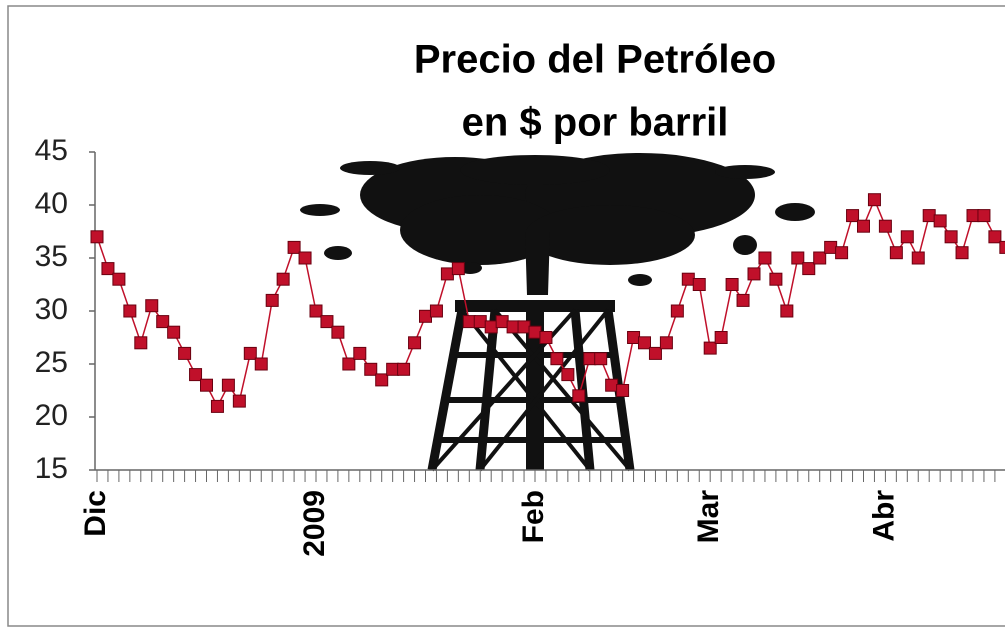 The height and width of the screenshot is (631, 1005). Describe the element at coordinates (708, 517) in the screenshot. I see `x-tick-label: Mar` at that location.